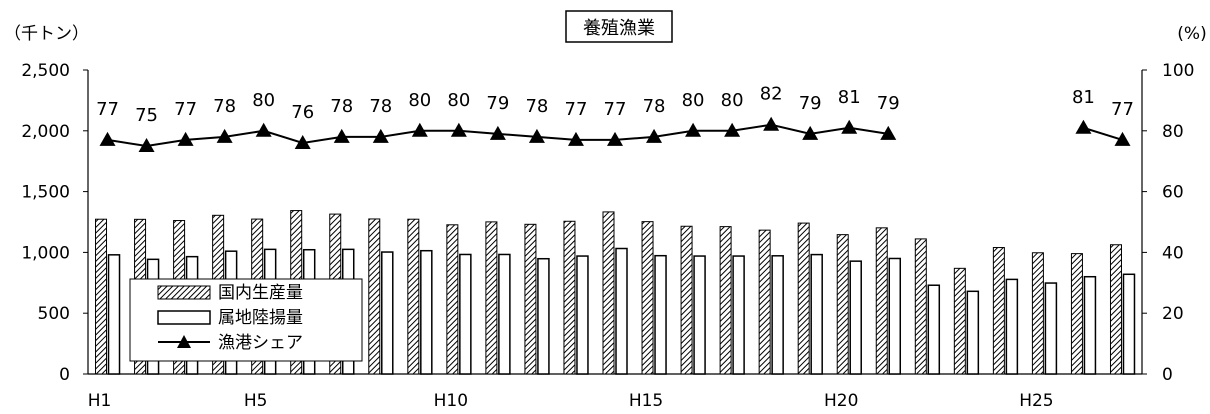 The height and width of the screenshot is (414, 1210). Describe the element at coordinates (771, 94) in the screenshot. I see `data-label: 82` at that location.